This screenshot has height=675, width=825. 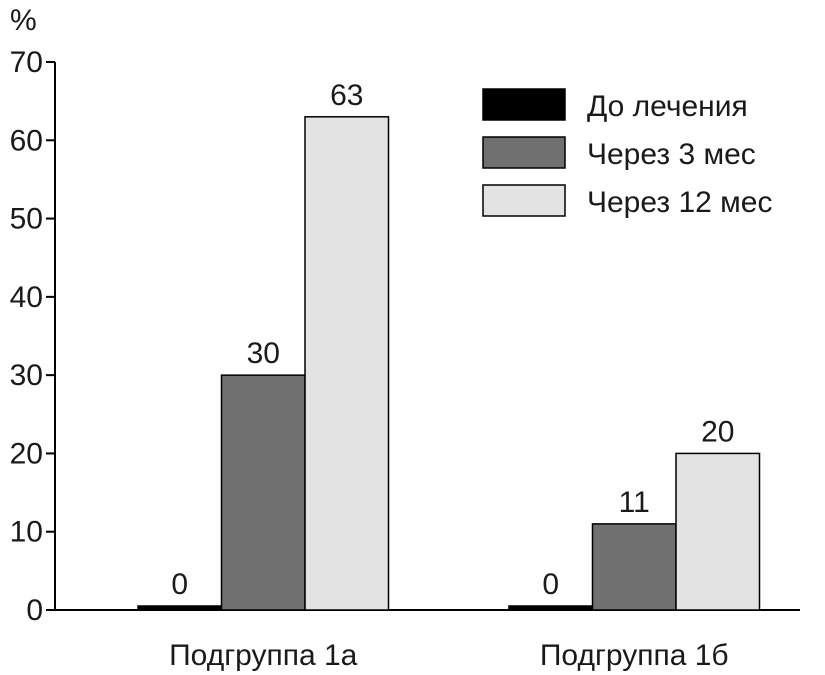 I want to click on bar-value-label: 63, so click(x=346, y=95).